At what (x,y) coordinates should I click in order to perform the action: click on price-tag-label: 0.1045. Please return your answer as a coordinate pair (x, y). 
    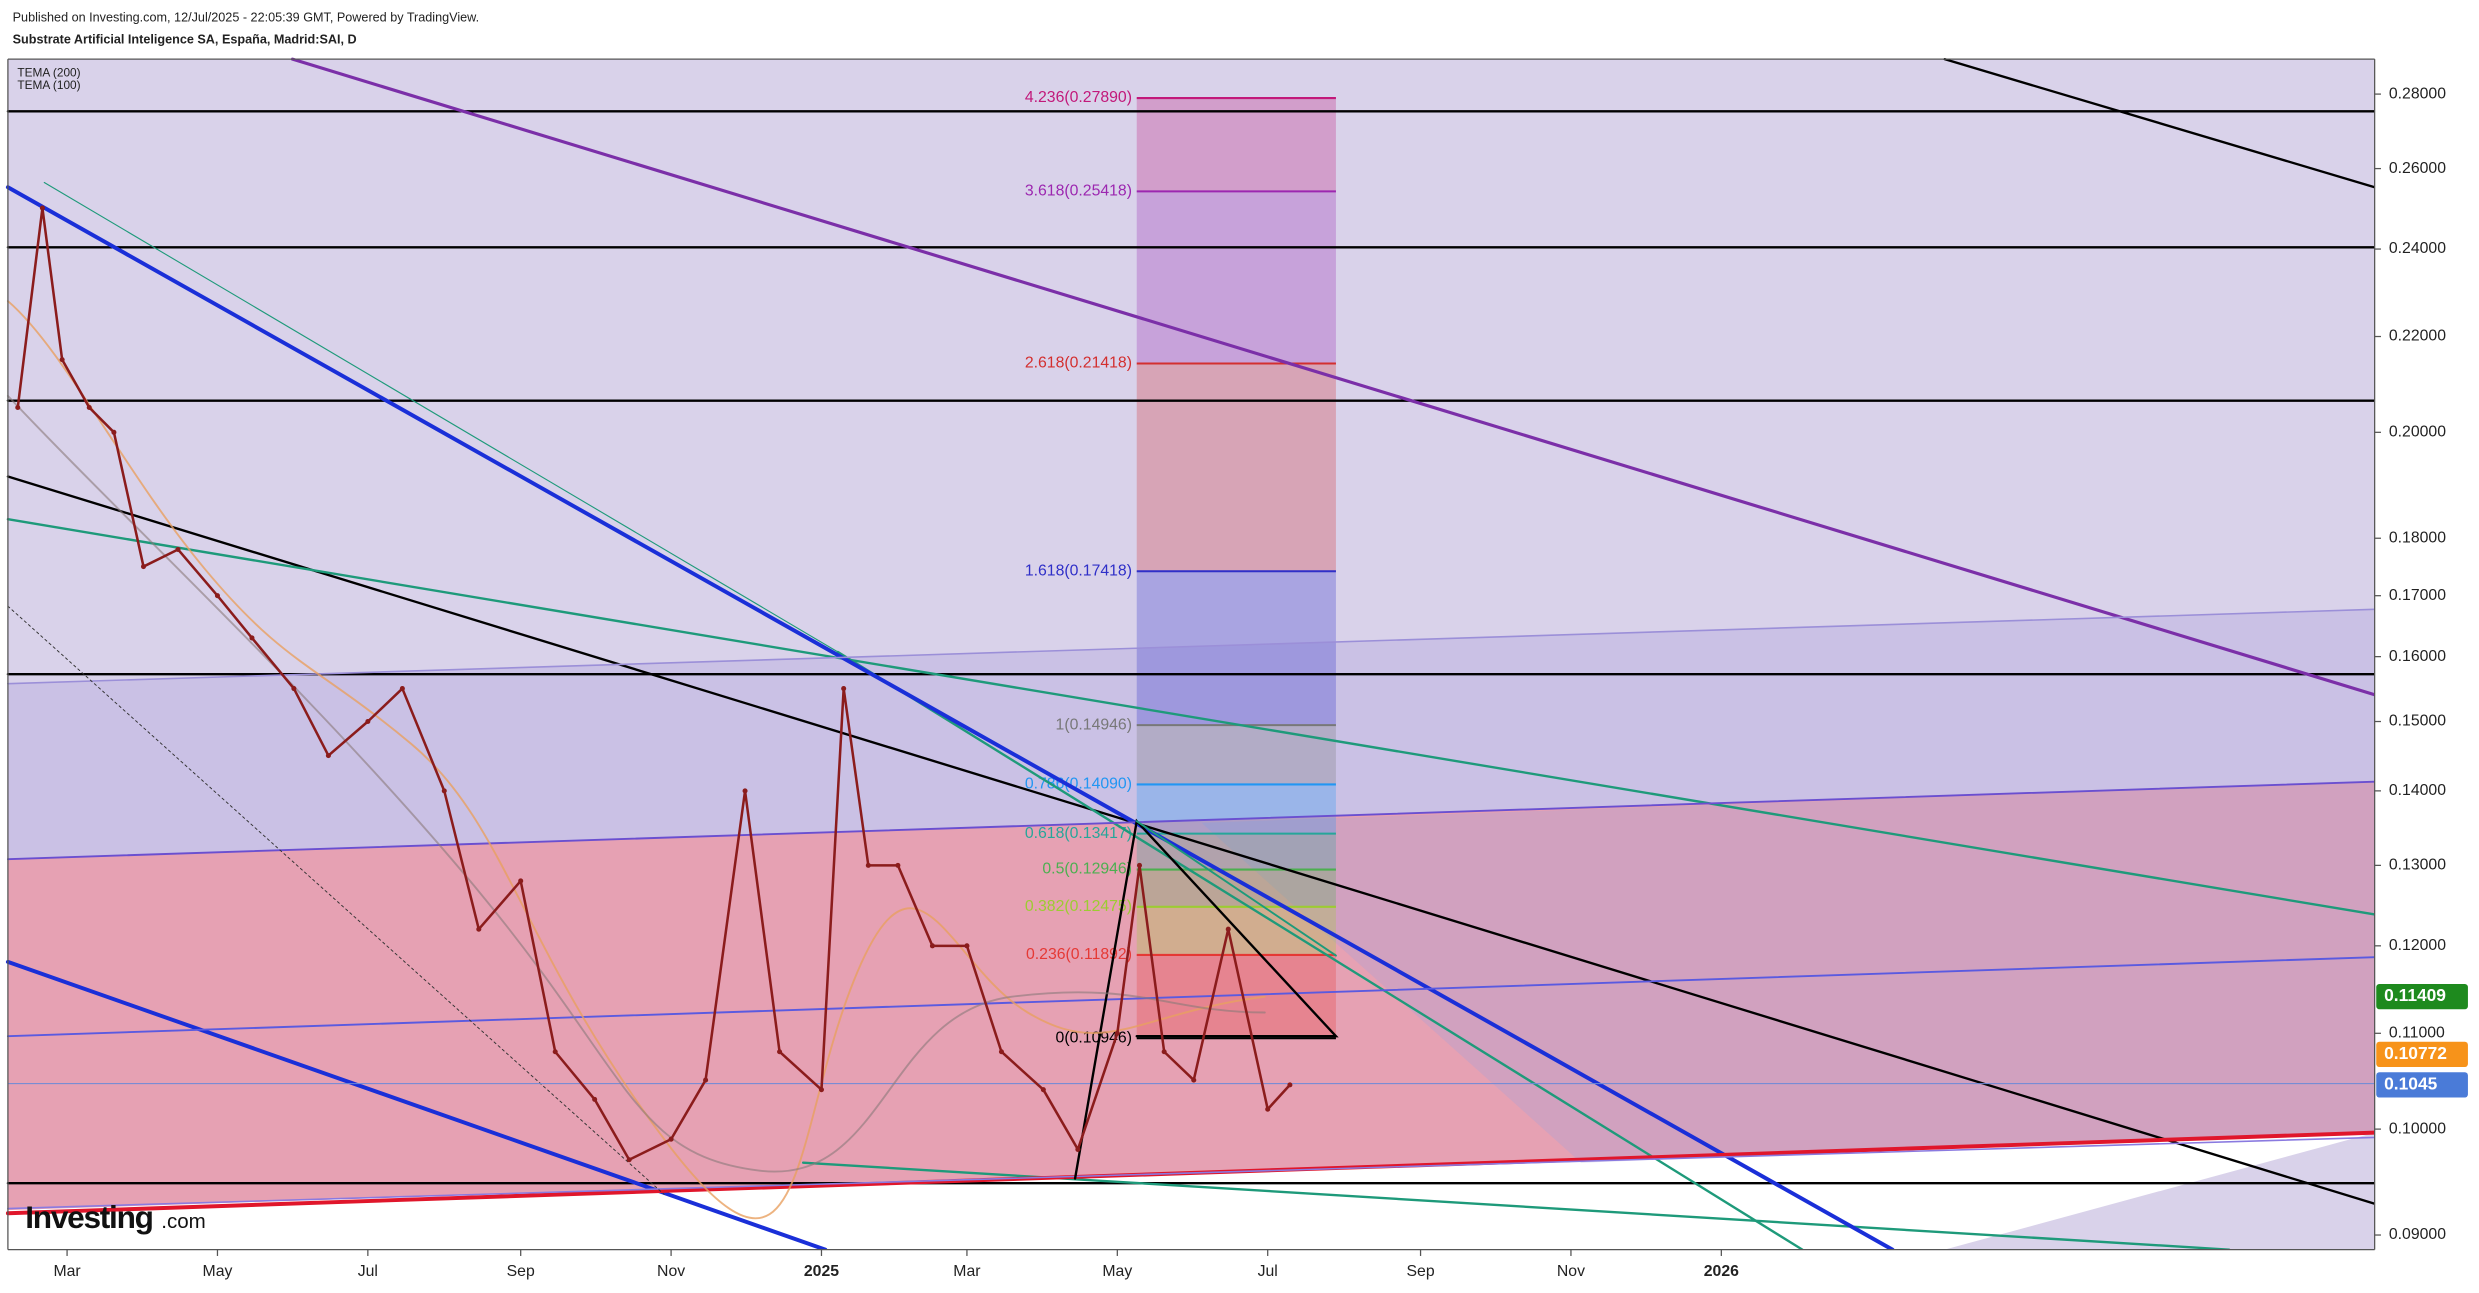
    Looking at the image, I should click on (2410, 1083).